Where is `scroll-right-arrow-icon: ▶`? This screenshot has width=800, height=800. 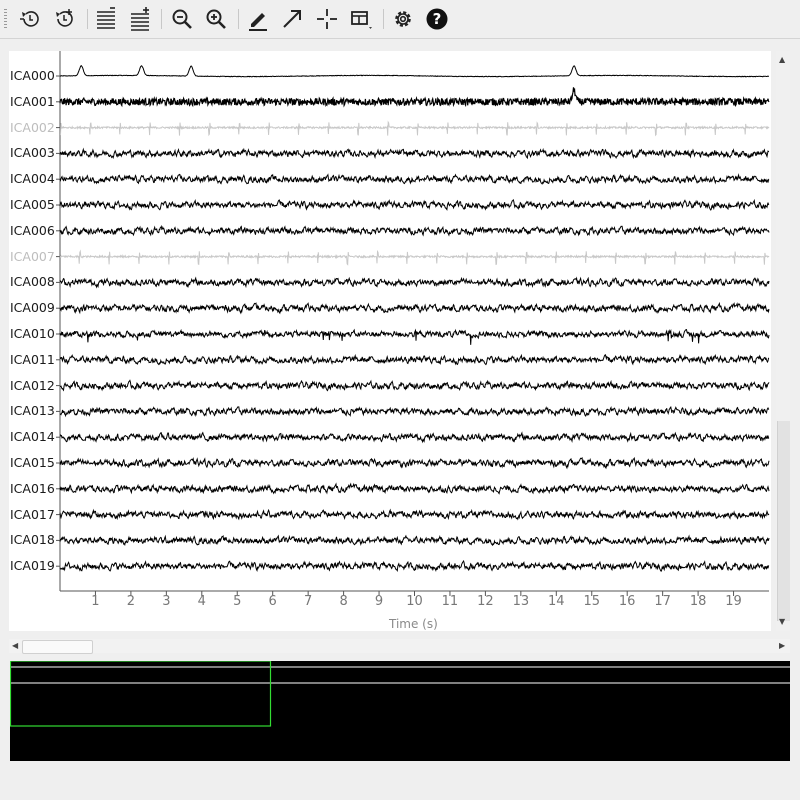 scroll-right-arrow-icon: ▶ is located at coordinates (782, 645).